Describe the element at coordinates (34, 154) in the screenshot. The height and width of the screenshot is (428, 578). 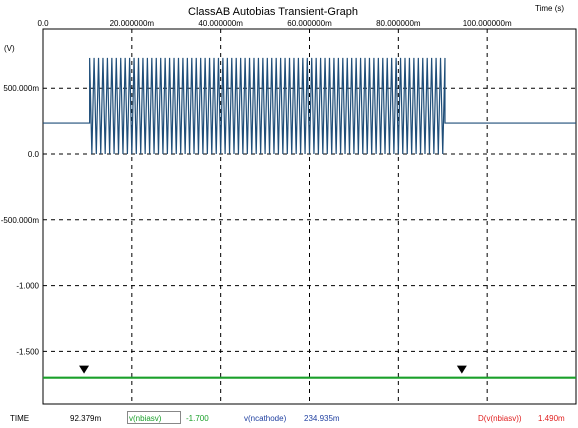
I see `y-tick-label: 0.0` at that location.